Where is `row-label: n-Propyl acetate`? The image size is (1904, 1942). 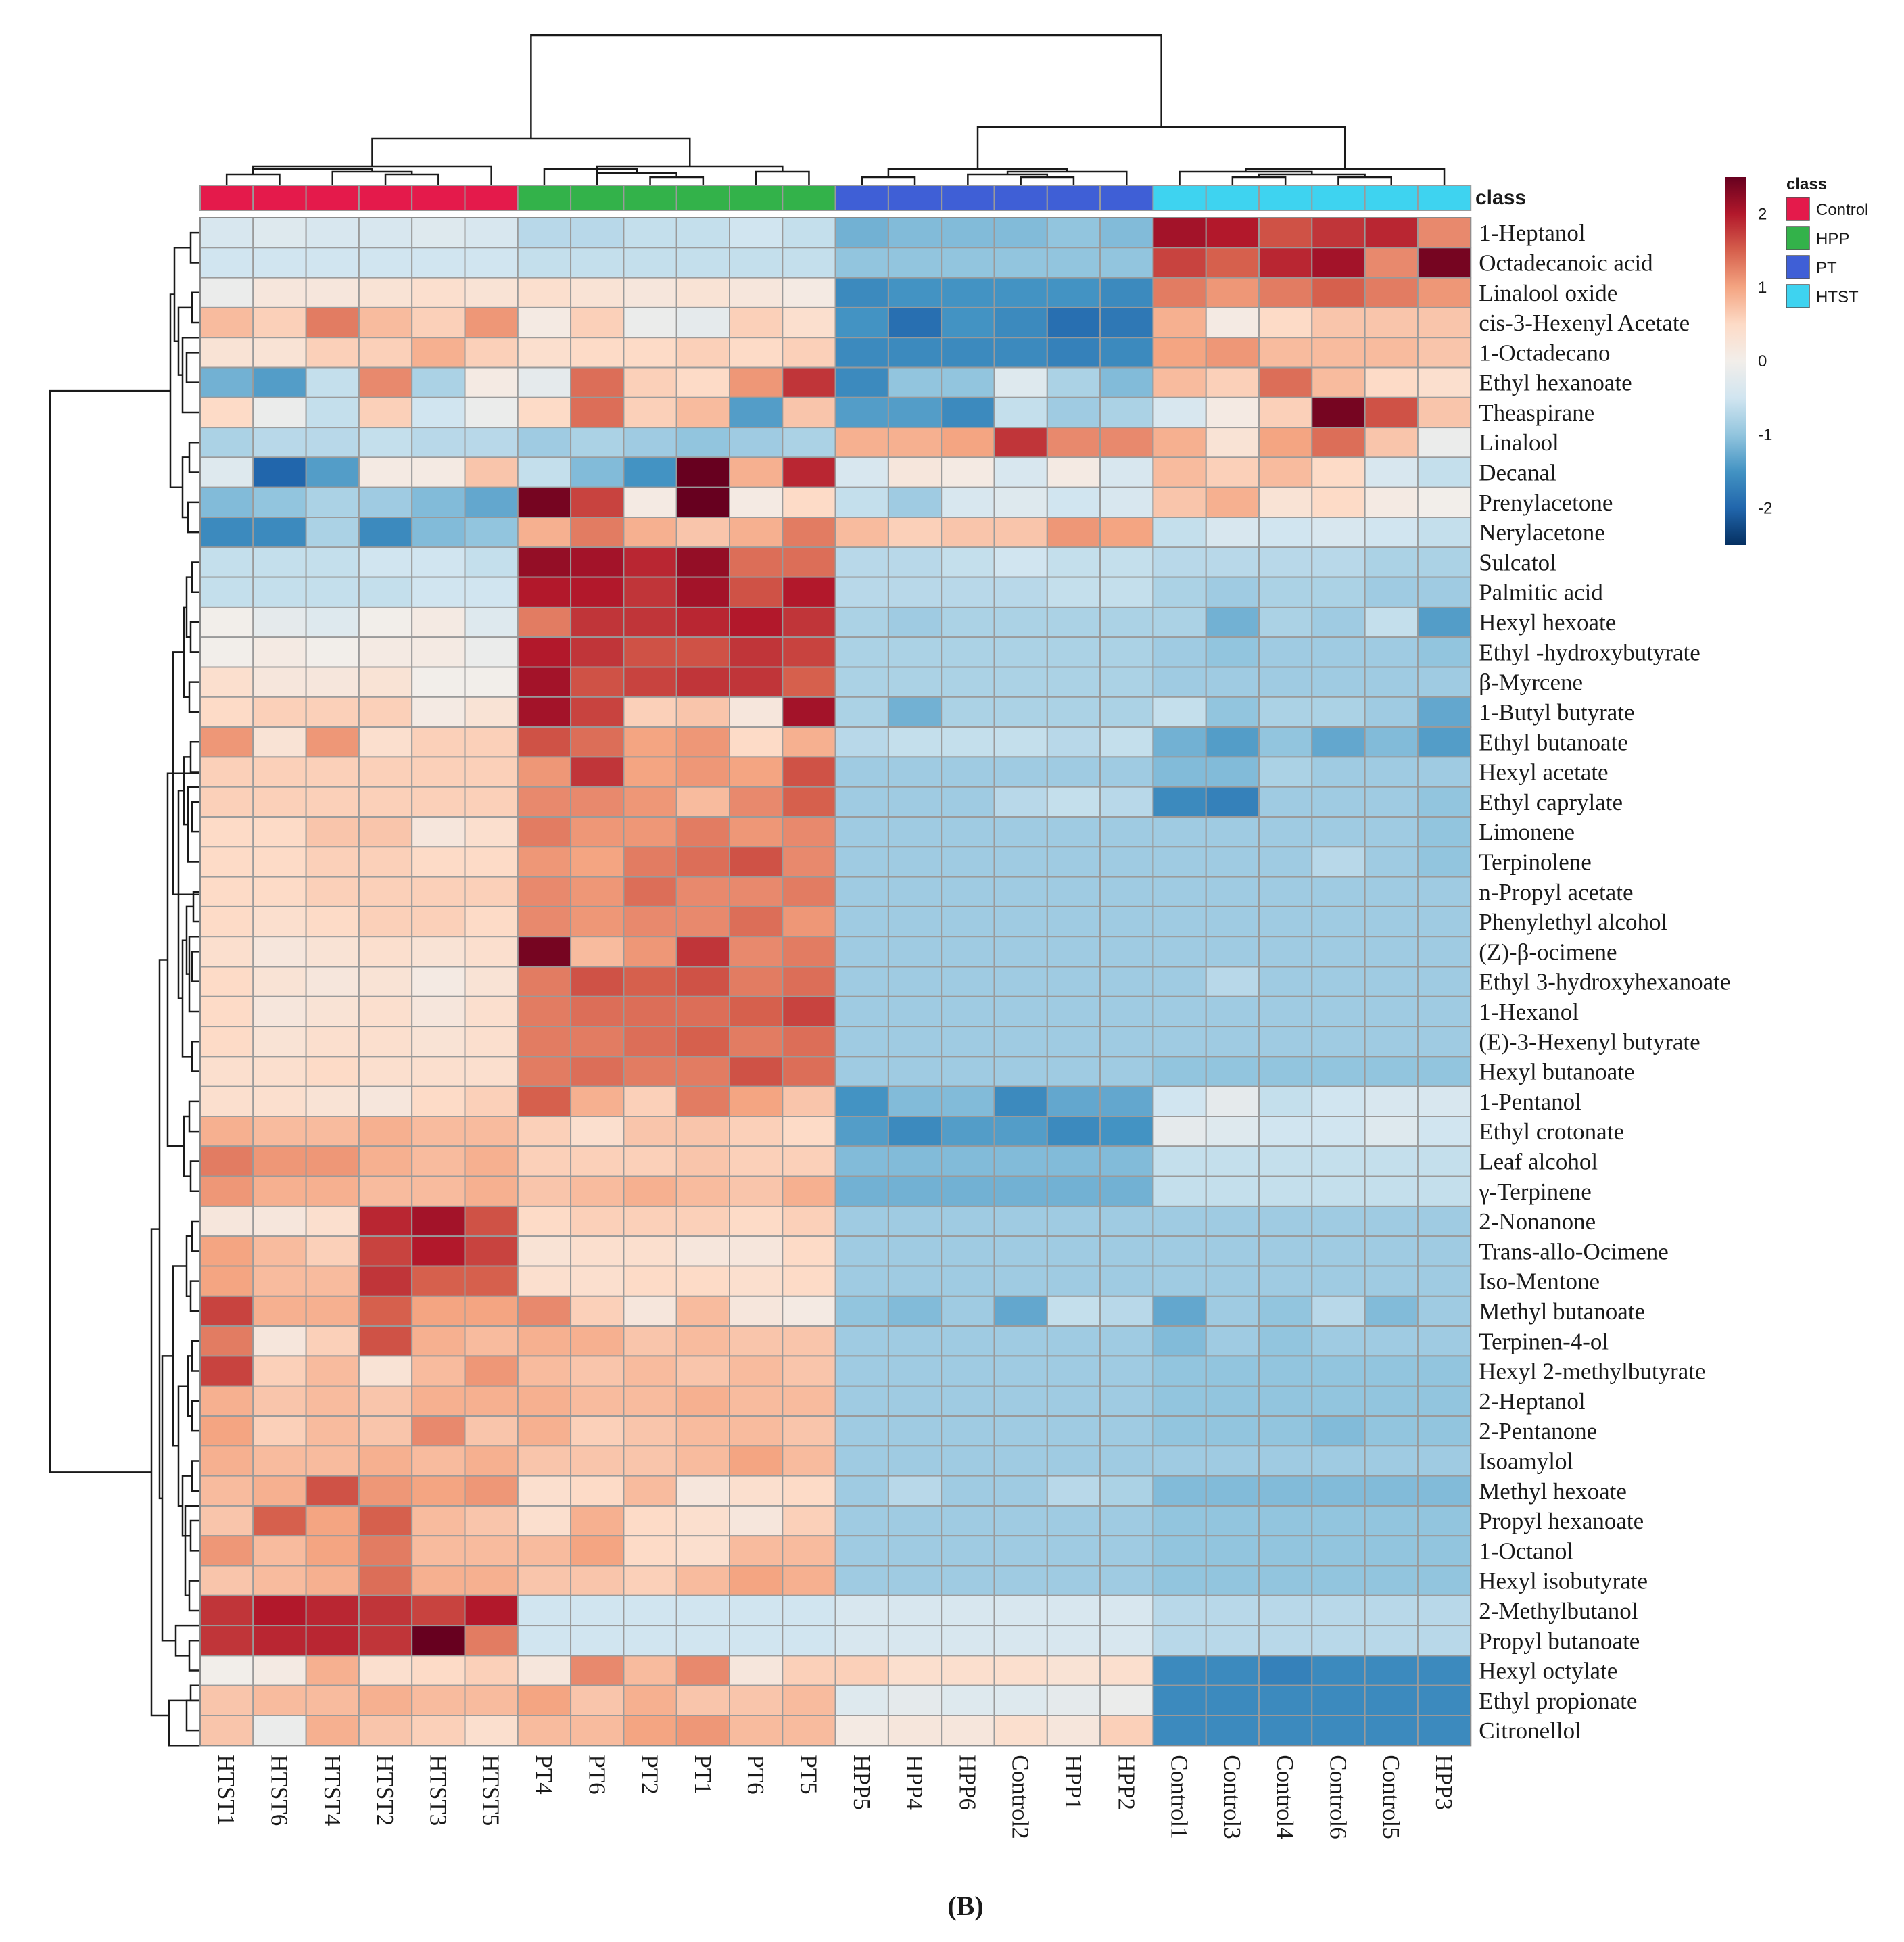
row-label: n-Propyl acetate is located at coordinates (1556, 892).